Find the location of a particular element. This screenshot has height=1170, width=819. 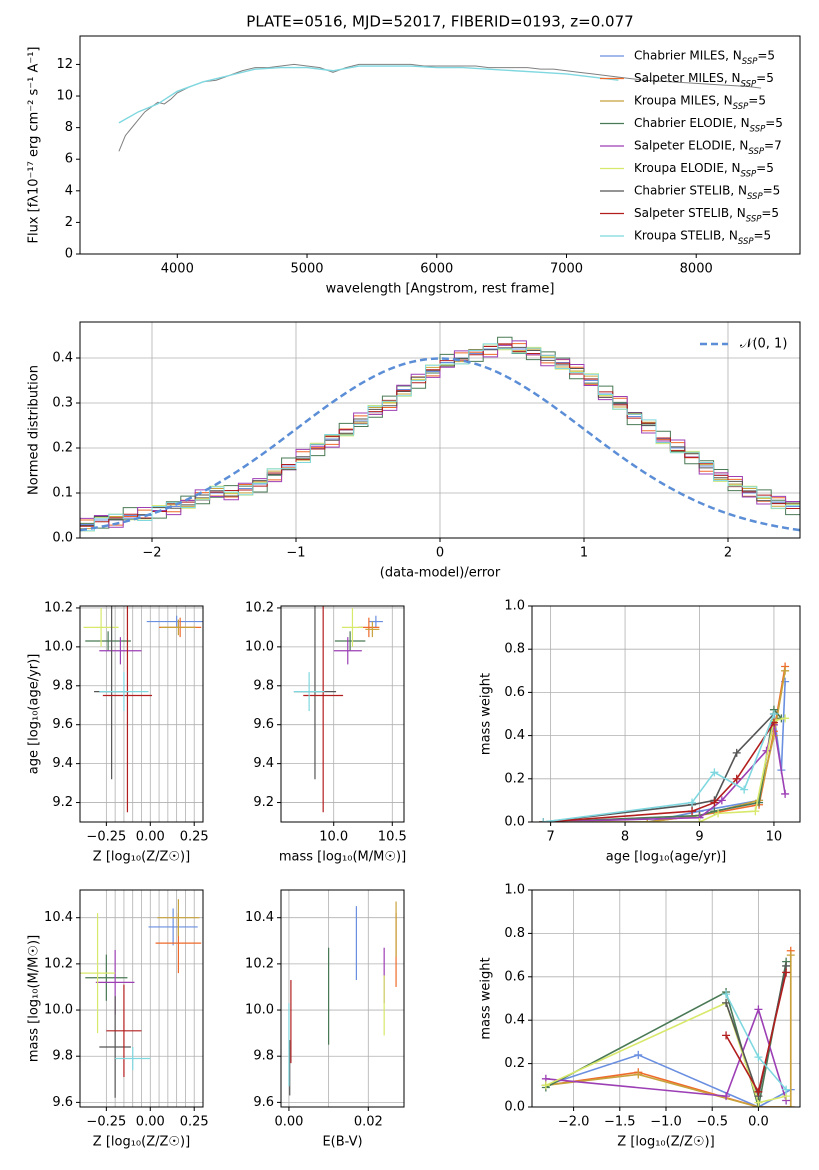

legend-label: 𝒩(0, 1) is located at coordinates (763, 344).